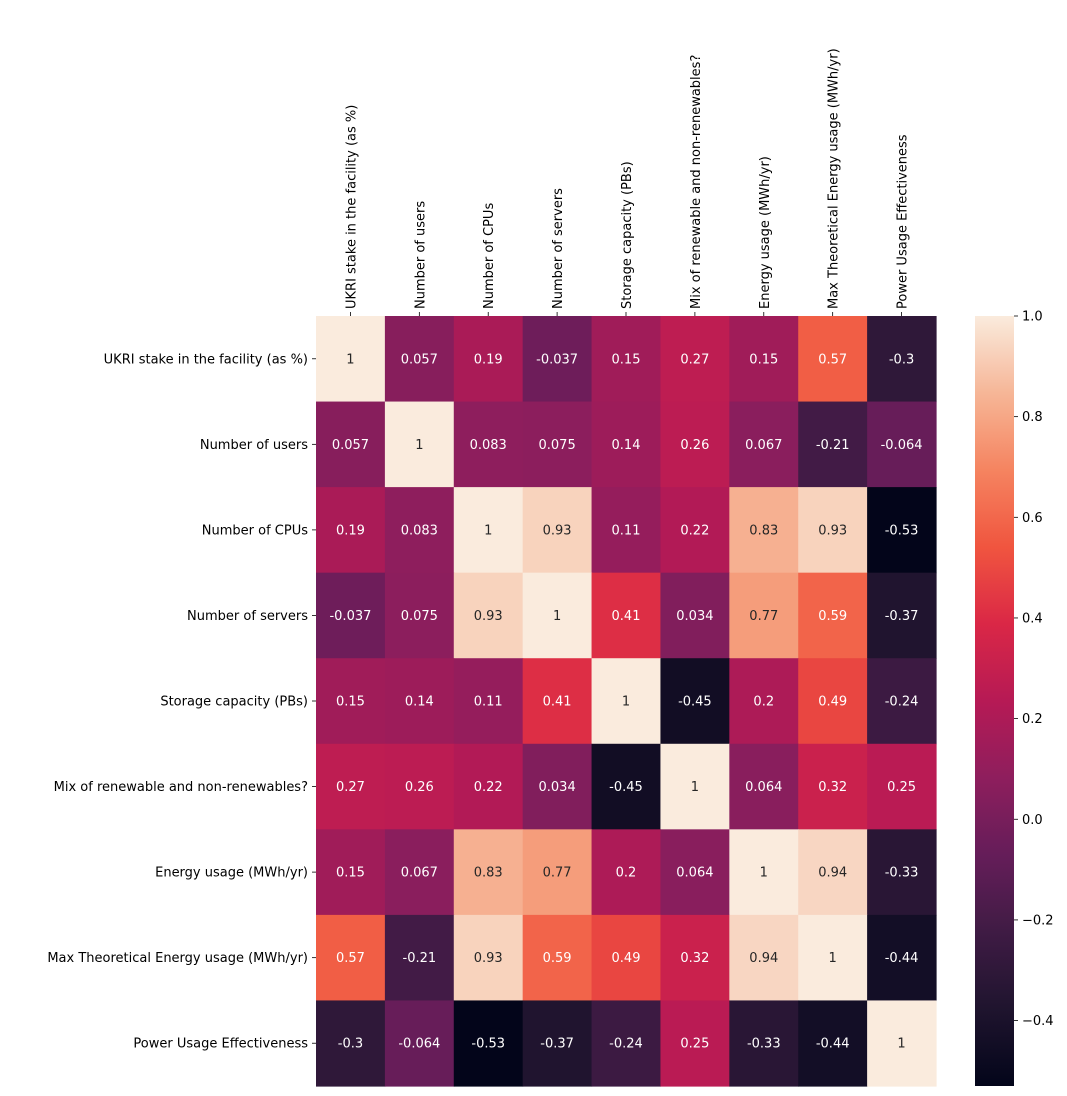 The height and width of the screenshot is (1096, 1067). I want to click on y-tick-label: Number of servers, so click(247, 616).